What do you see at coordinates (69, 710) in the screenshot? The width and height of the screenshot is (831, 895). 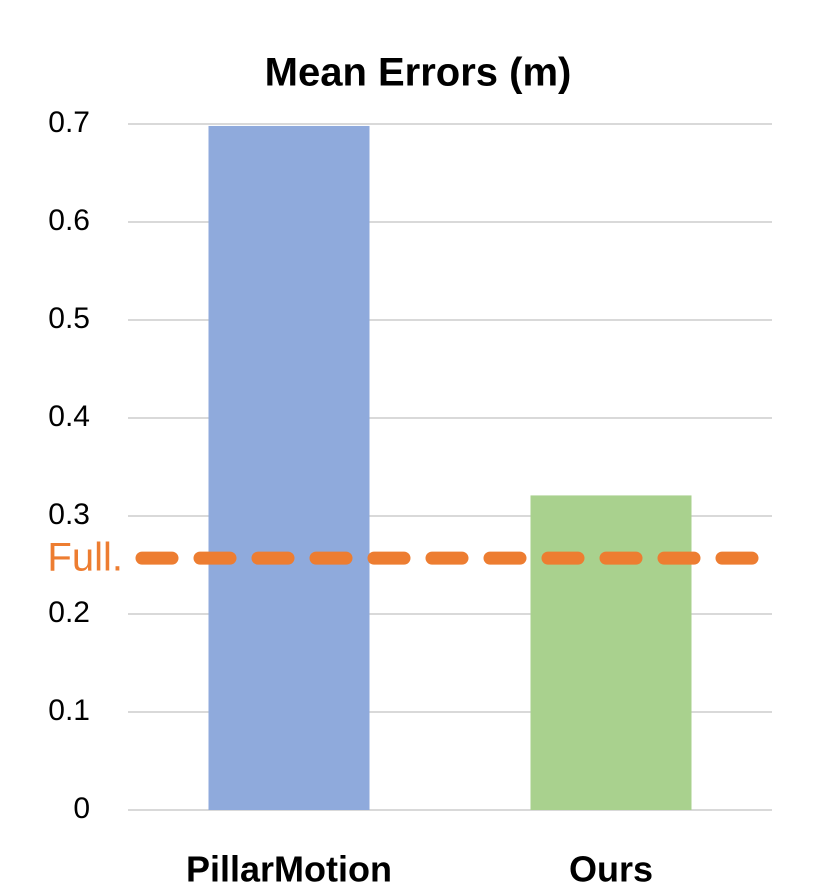 I see `y-tick-label: 0.1` at bounding box center [69, 710].